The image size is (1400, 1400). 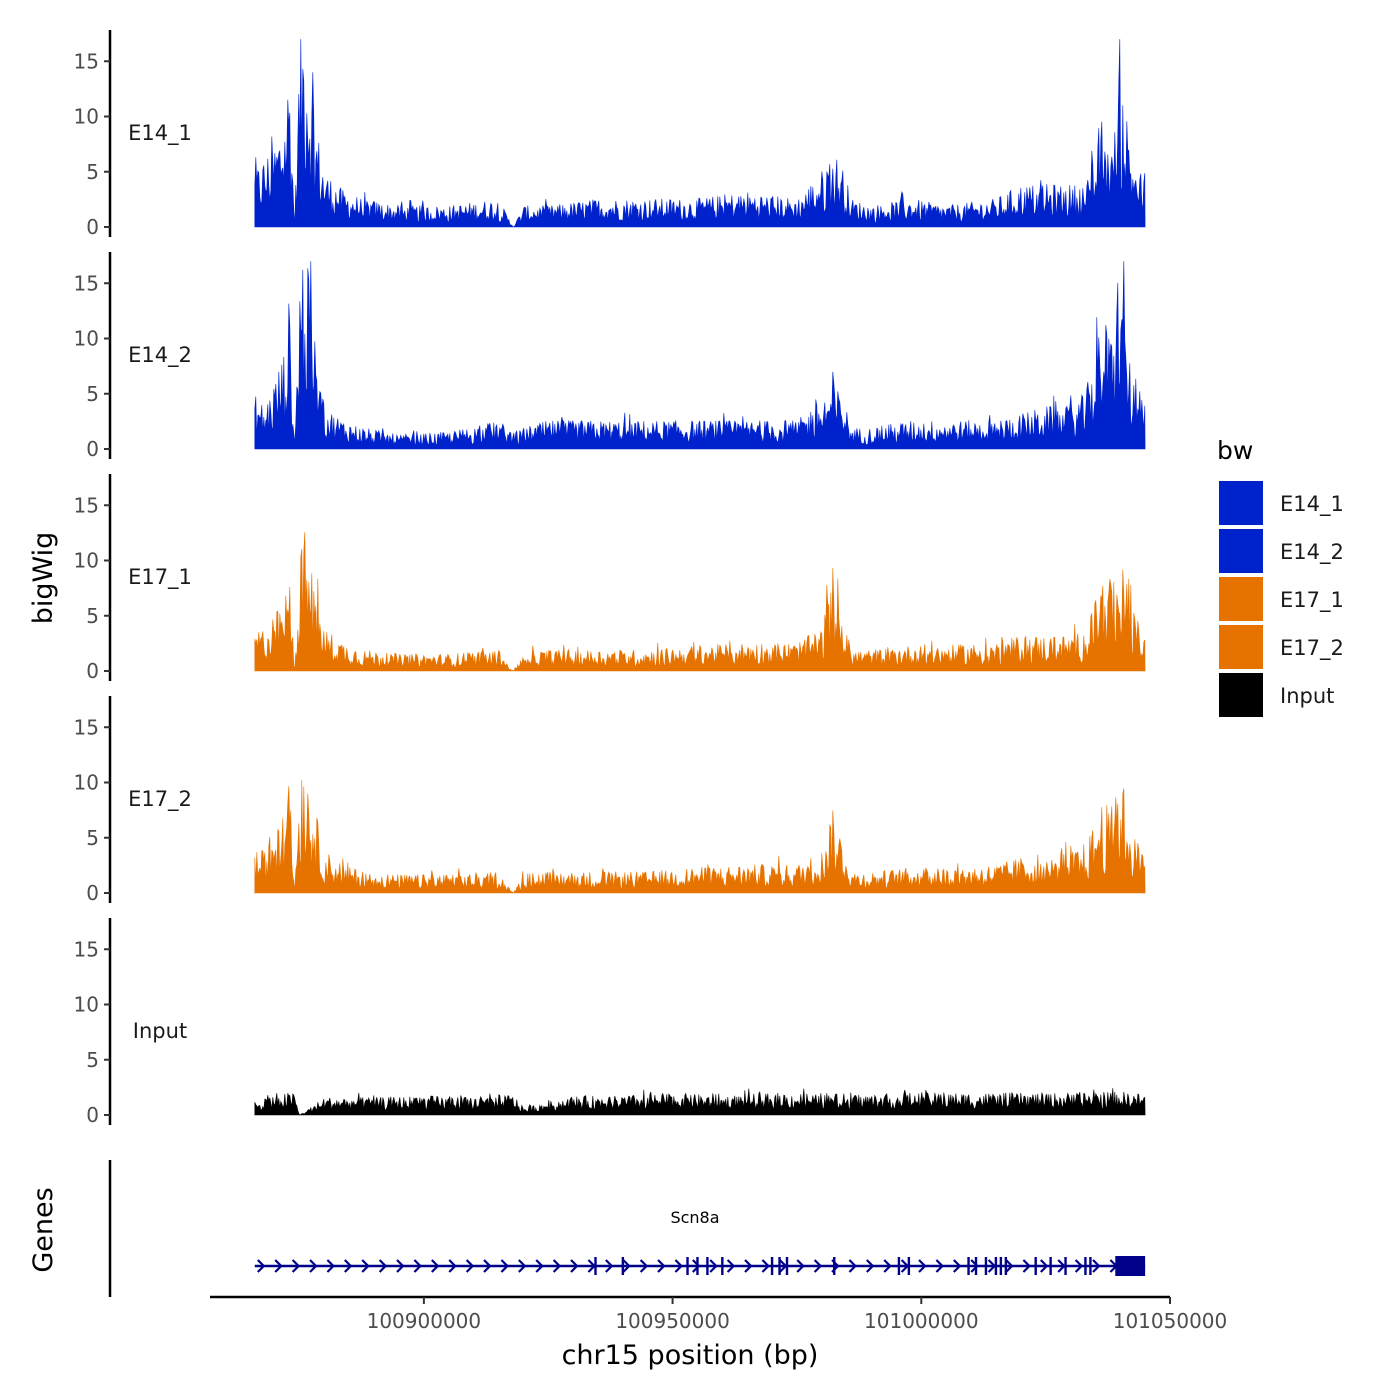 I want to click on gene-label: Scn8a, so click(x=694, y=1217).